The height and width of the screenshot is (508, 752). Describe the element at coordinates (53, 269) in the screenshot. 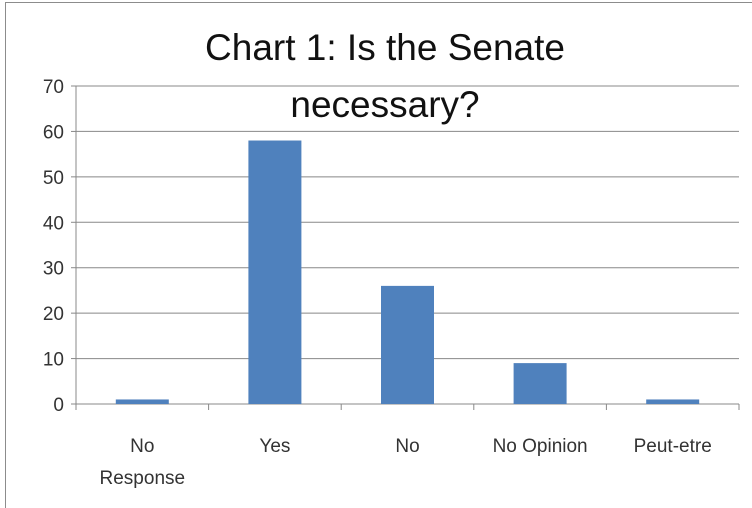

I see `y-tick-label: 30` at that location.